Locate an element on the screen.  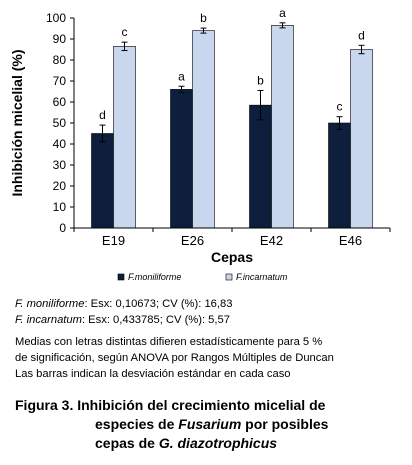
caption-text-3a: cepas de is located at coordinates (127, 443).